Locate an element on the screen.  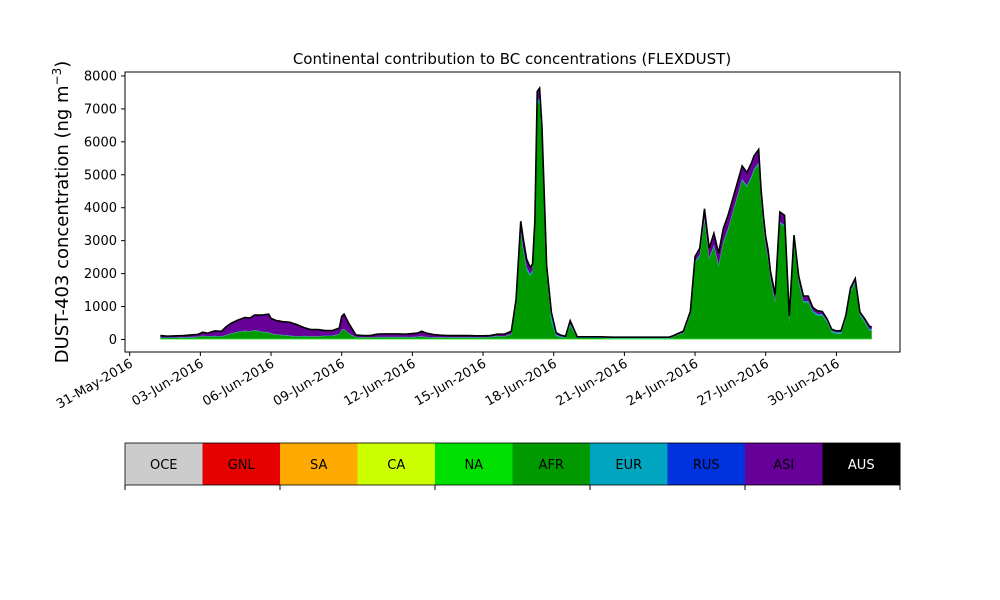
legend-label-sa: SA is located at coordinates (318, 465).